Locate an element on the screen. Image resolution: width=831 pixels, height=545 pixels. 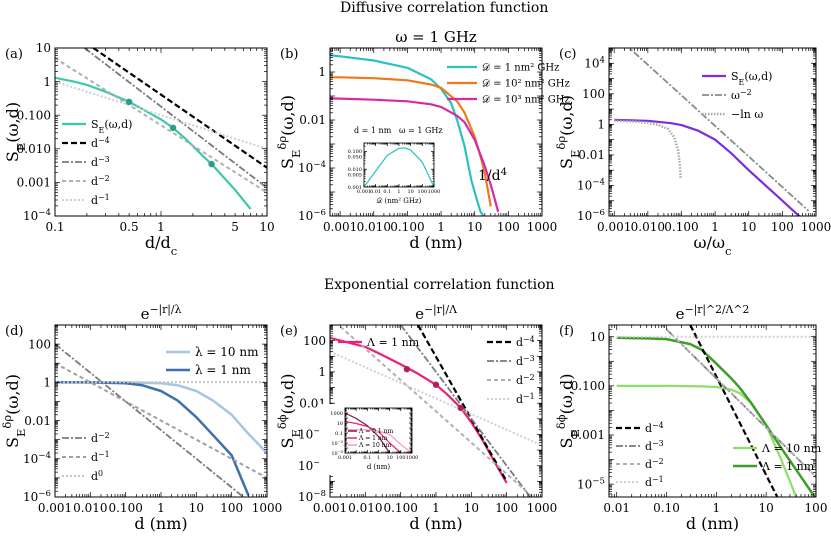
chart-title: e−|r|/Λ is located at coordinates (436, 313).